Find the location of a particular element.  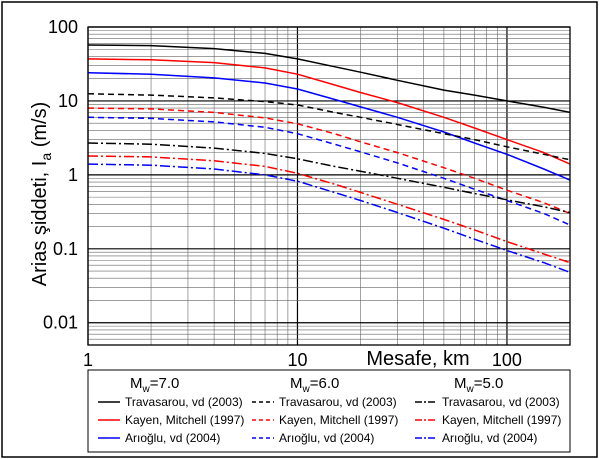

legend-headers: Mw=7.0 Mw=6.0 Mw=5.0 is located at coordinates (316, 385).